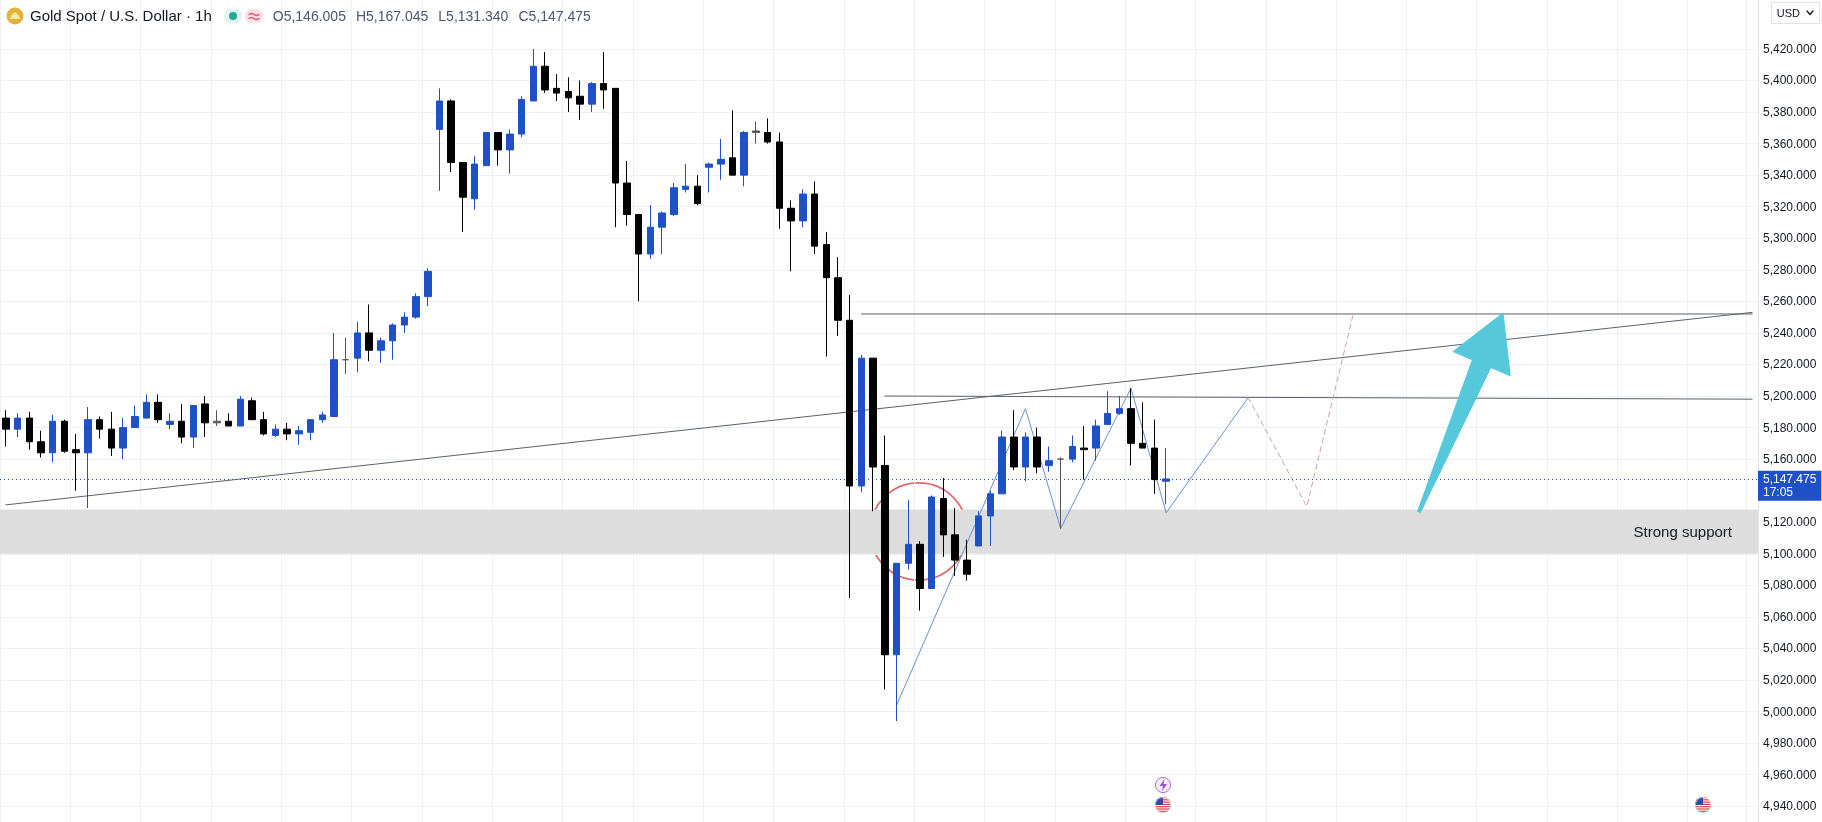  Describe the element at coordinates (1790, 364) in the screenshot. I see `y-tick-label: 5,220.000` at that location.